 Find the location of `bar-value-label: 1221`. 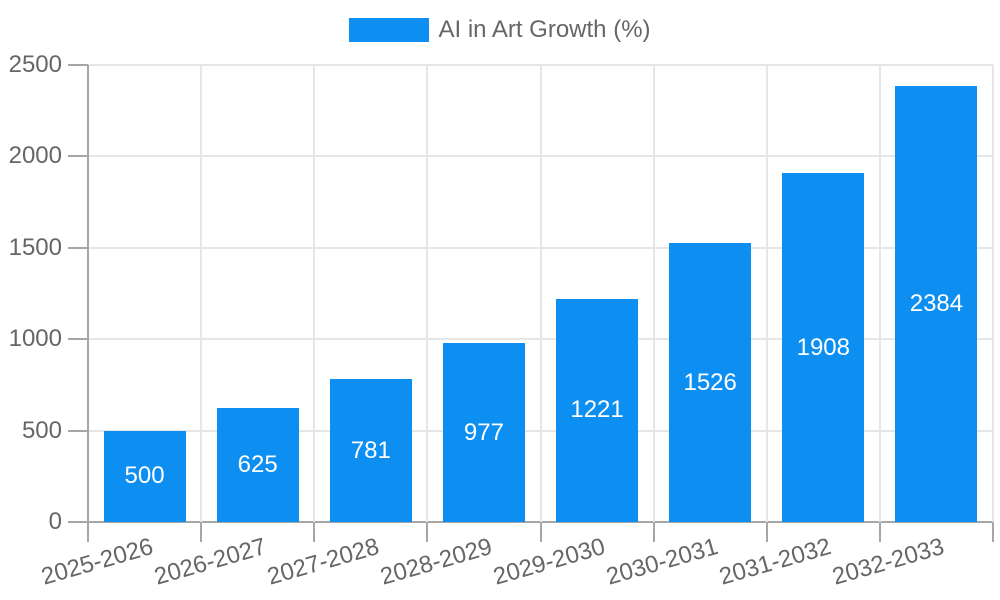

bar-value-label: 1221 is located at coordinates (597, 410).